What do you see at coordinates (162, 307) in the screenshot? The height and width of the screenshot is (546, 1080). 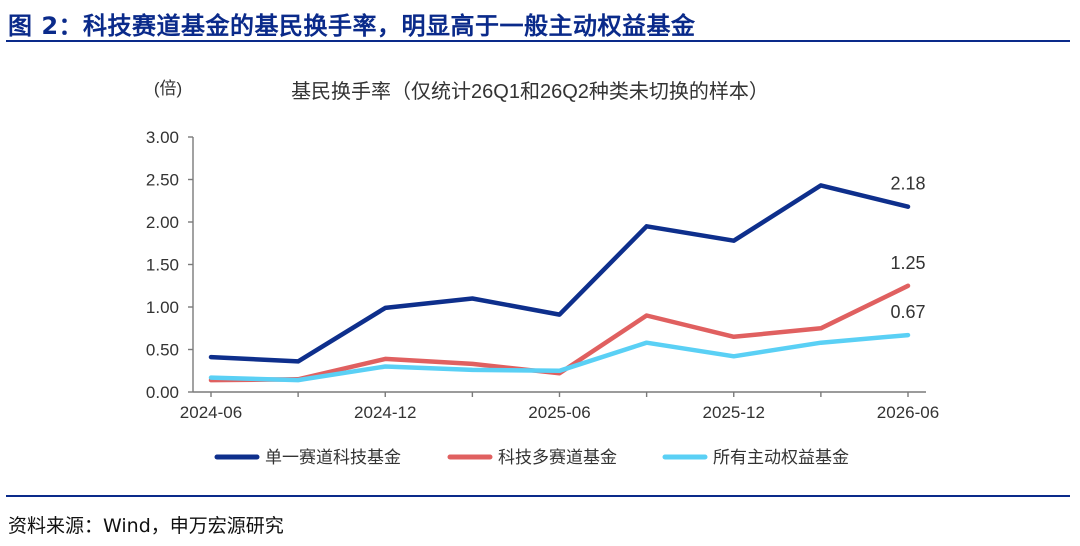 I see `y-tick-label: 1.00` at bounding box center [162, 307].